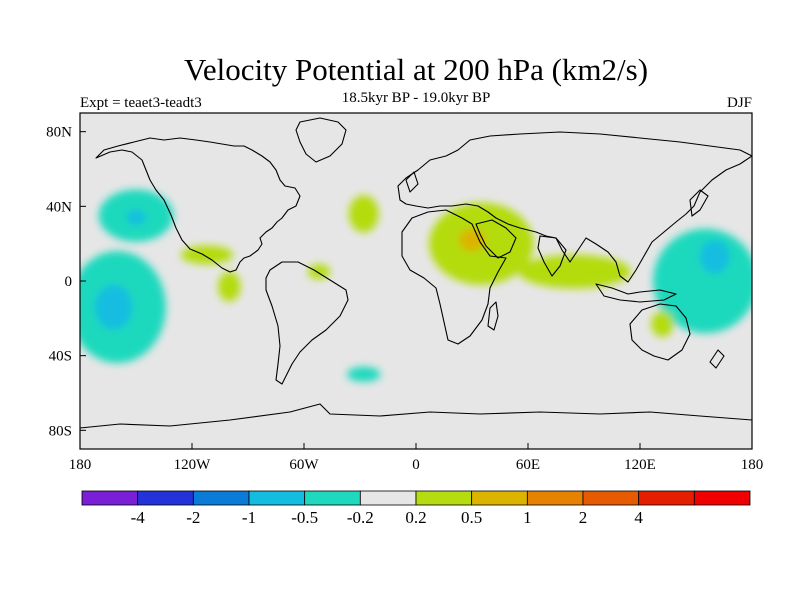 This screenshot has height=600, width=800. Describe the element at coordinates (198, 205) in the screenshot. I see `north-america-coast` at that location.